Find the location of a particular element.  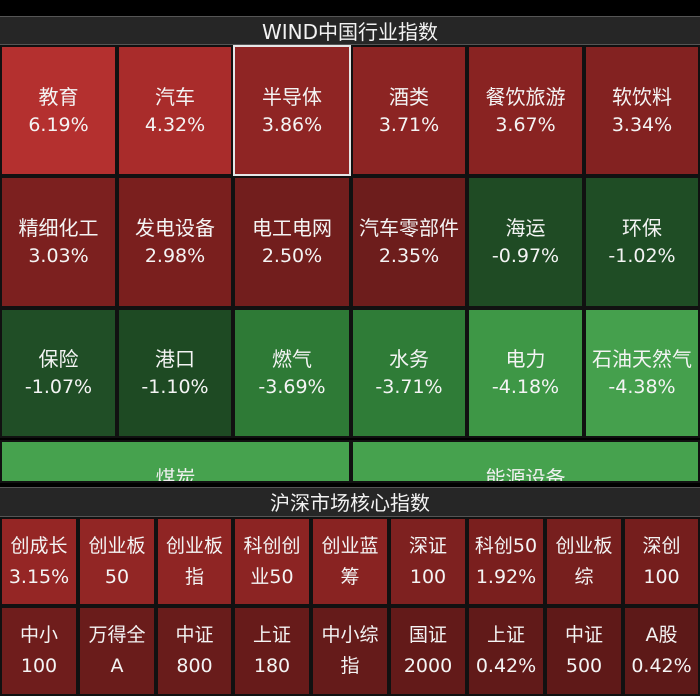

core-index-value: 500 is located at coordinates (584, 666).